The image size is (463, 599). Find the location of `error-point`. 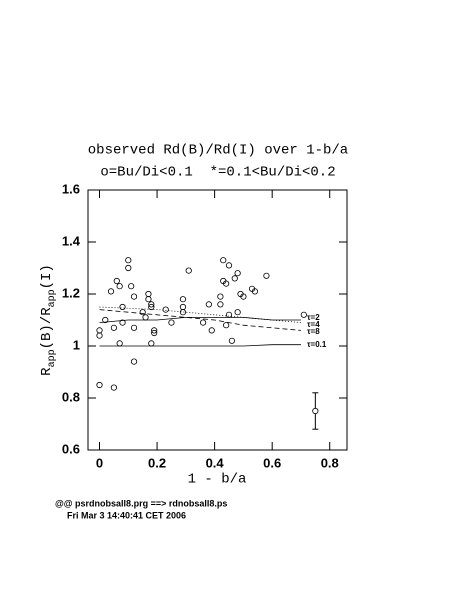

error-point is located at coordinates (315, 411).